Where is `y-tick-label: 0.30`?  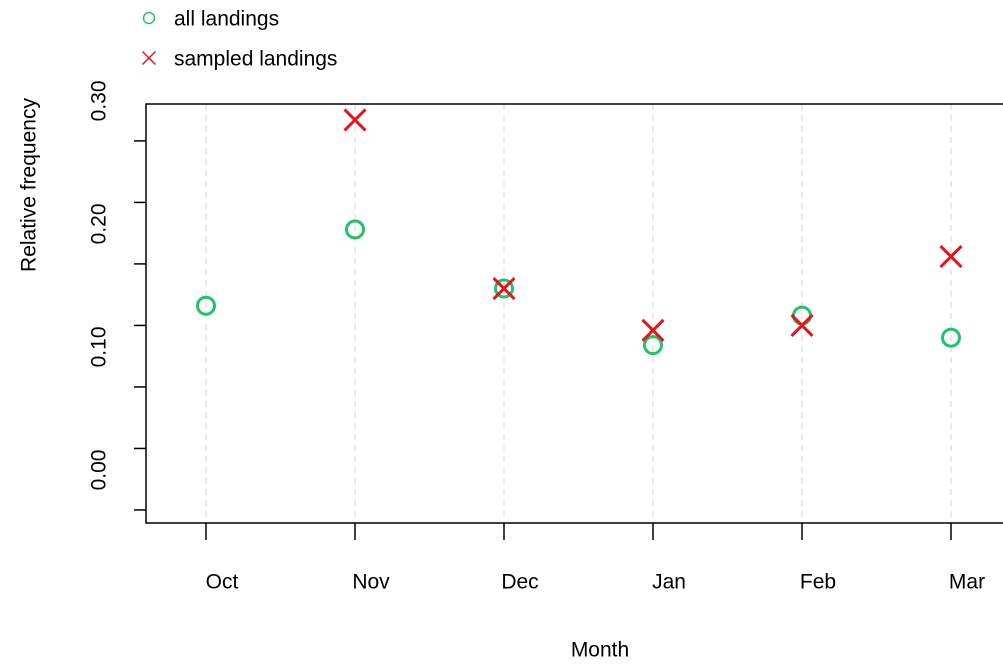
y-tick-label: 0.30 is located at coordinates (99, 100).